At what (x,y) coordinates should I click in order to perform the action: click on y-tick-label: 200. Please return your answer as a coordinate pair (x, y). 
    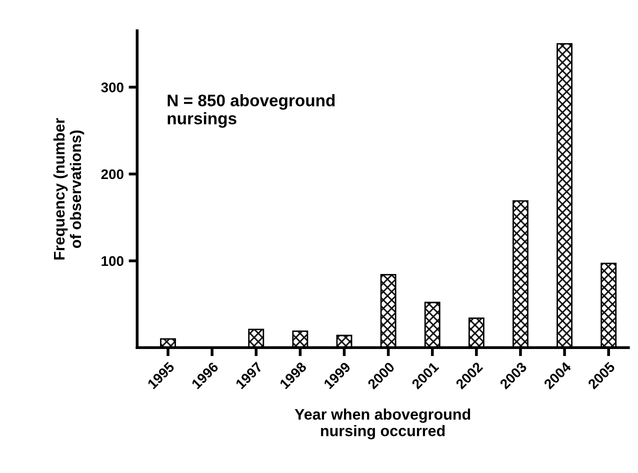
    Looking at the image, I should click on (112, 174).